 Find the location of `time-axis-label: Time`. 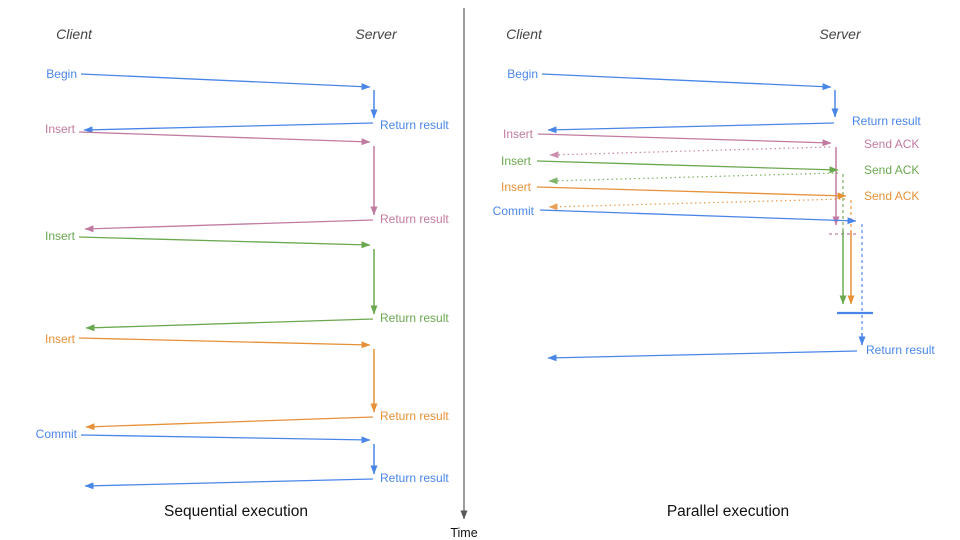

time-axis-label: Time is located at coordinates (463, 533).